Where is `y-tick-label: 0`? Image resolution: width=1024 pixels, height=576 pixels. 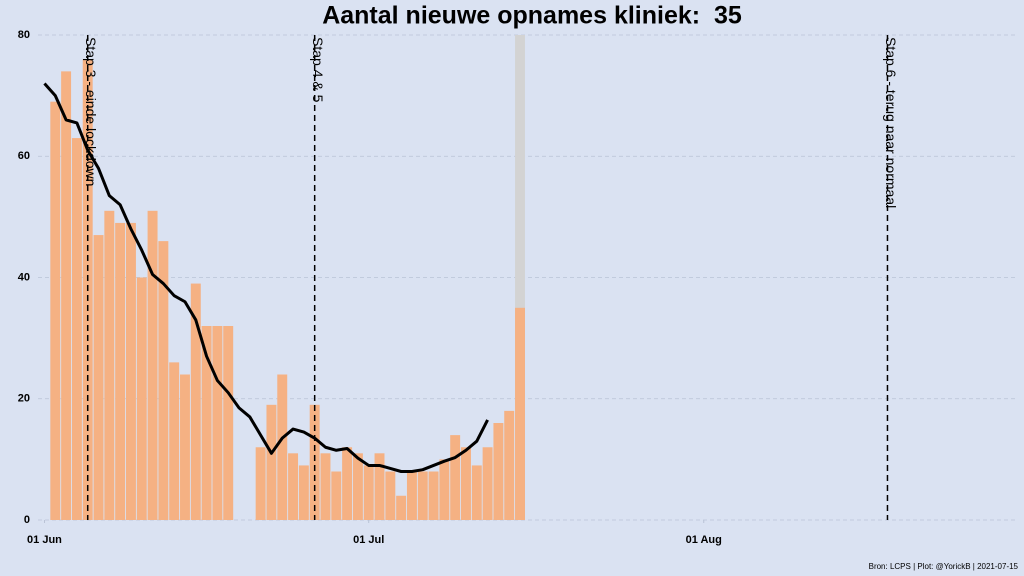 y-tick-label: 0 is located at coordinates (27, 520).